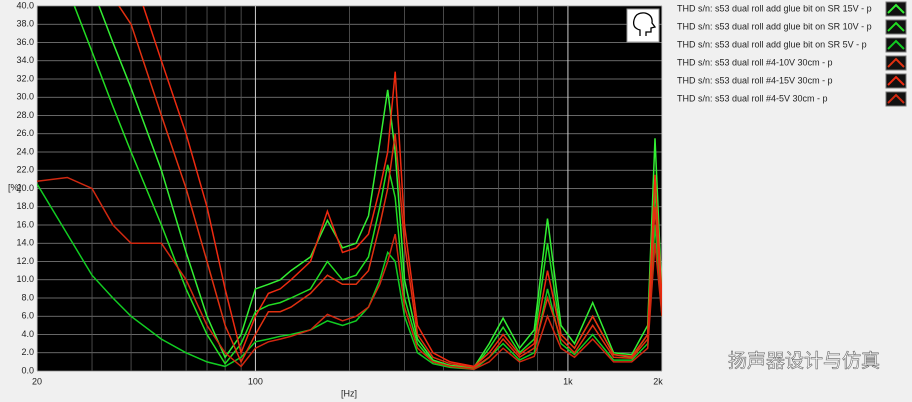 This screenshot has height=402, width=912. What do you see at coordinates (25, 115) in the screenshot?
I see `y-tick-label: 28.0` at bounding box center [25, 115].